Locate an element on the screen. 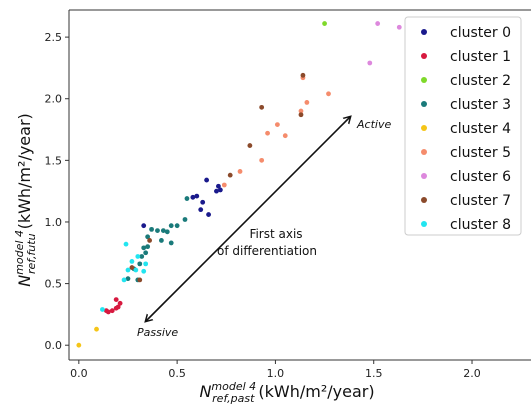 Image resolution: width=531 pixels, height=407 pixels. y-axis: 0.0 0.5 1.0 1.5 2.0 2.5 is located at coordinates (57, 191).